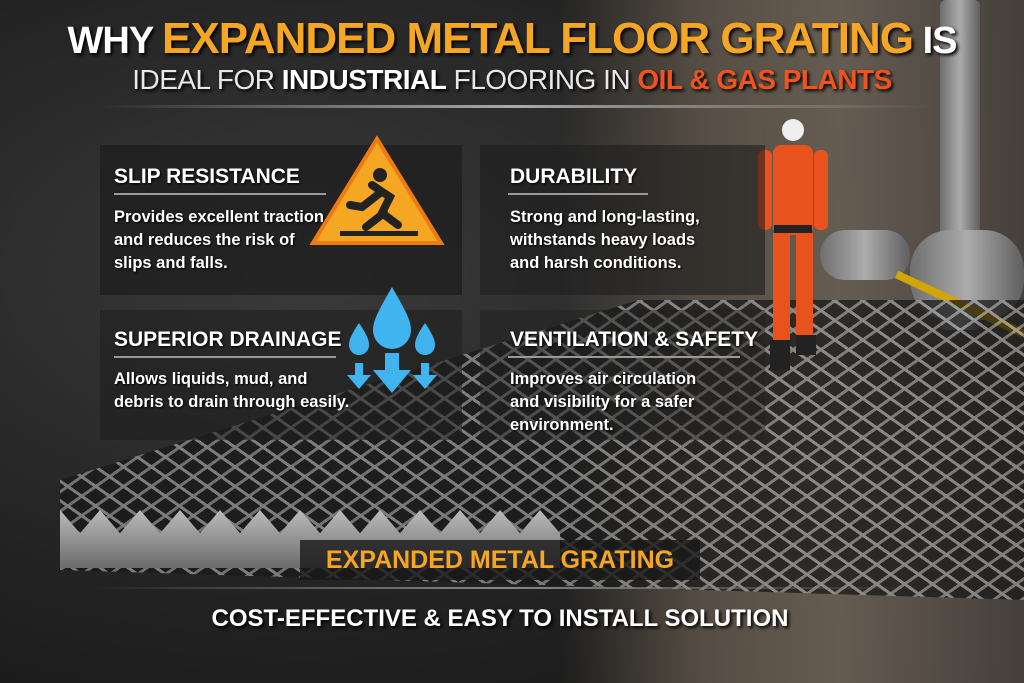  Describe the element at coordinates (110, 41) in the screenshot. I see `title-pre: WHY` at that location.